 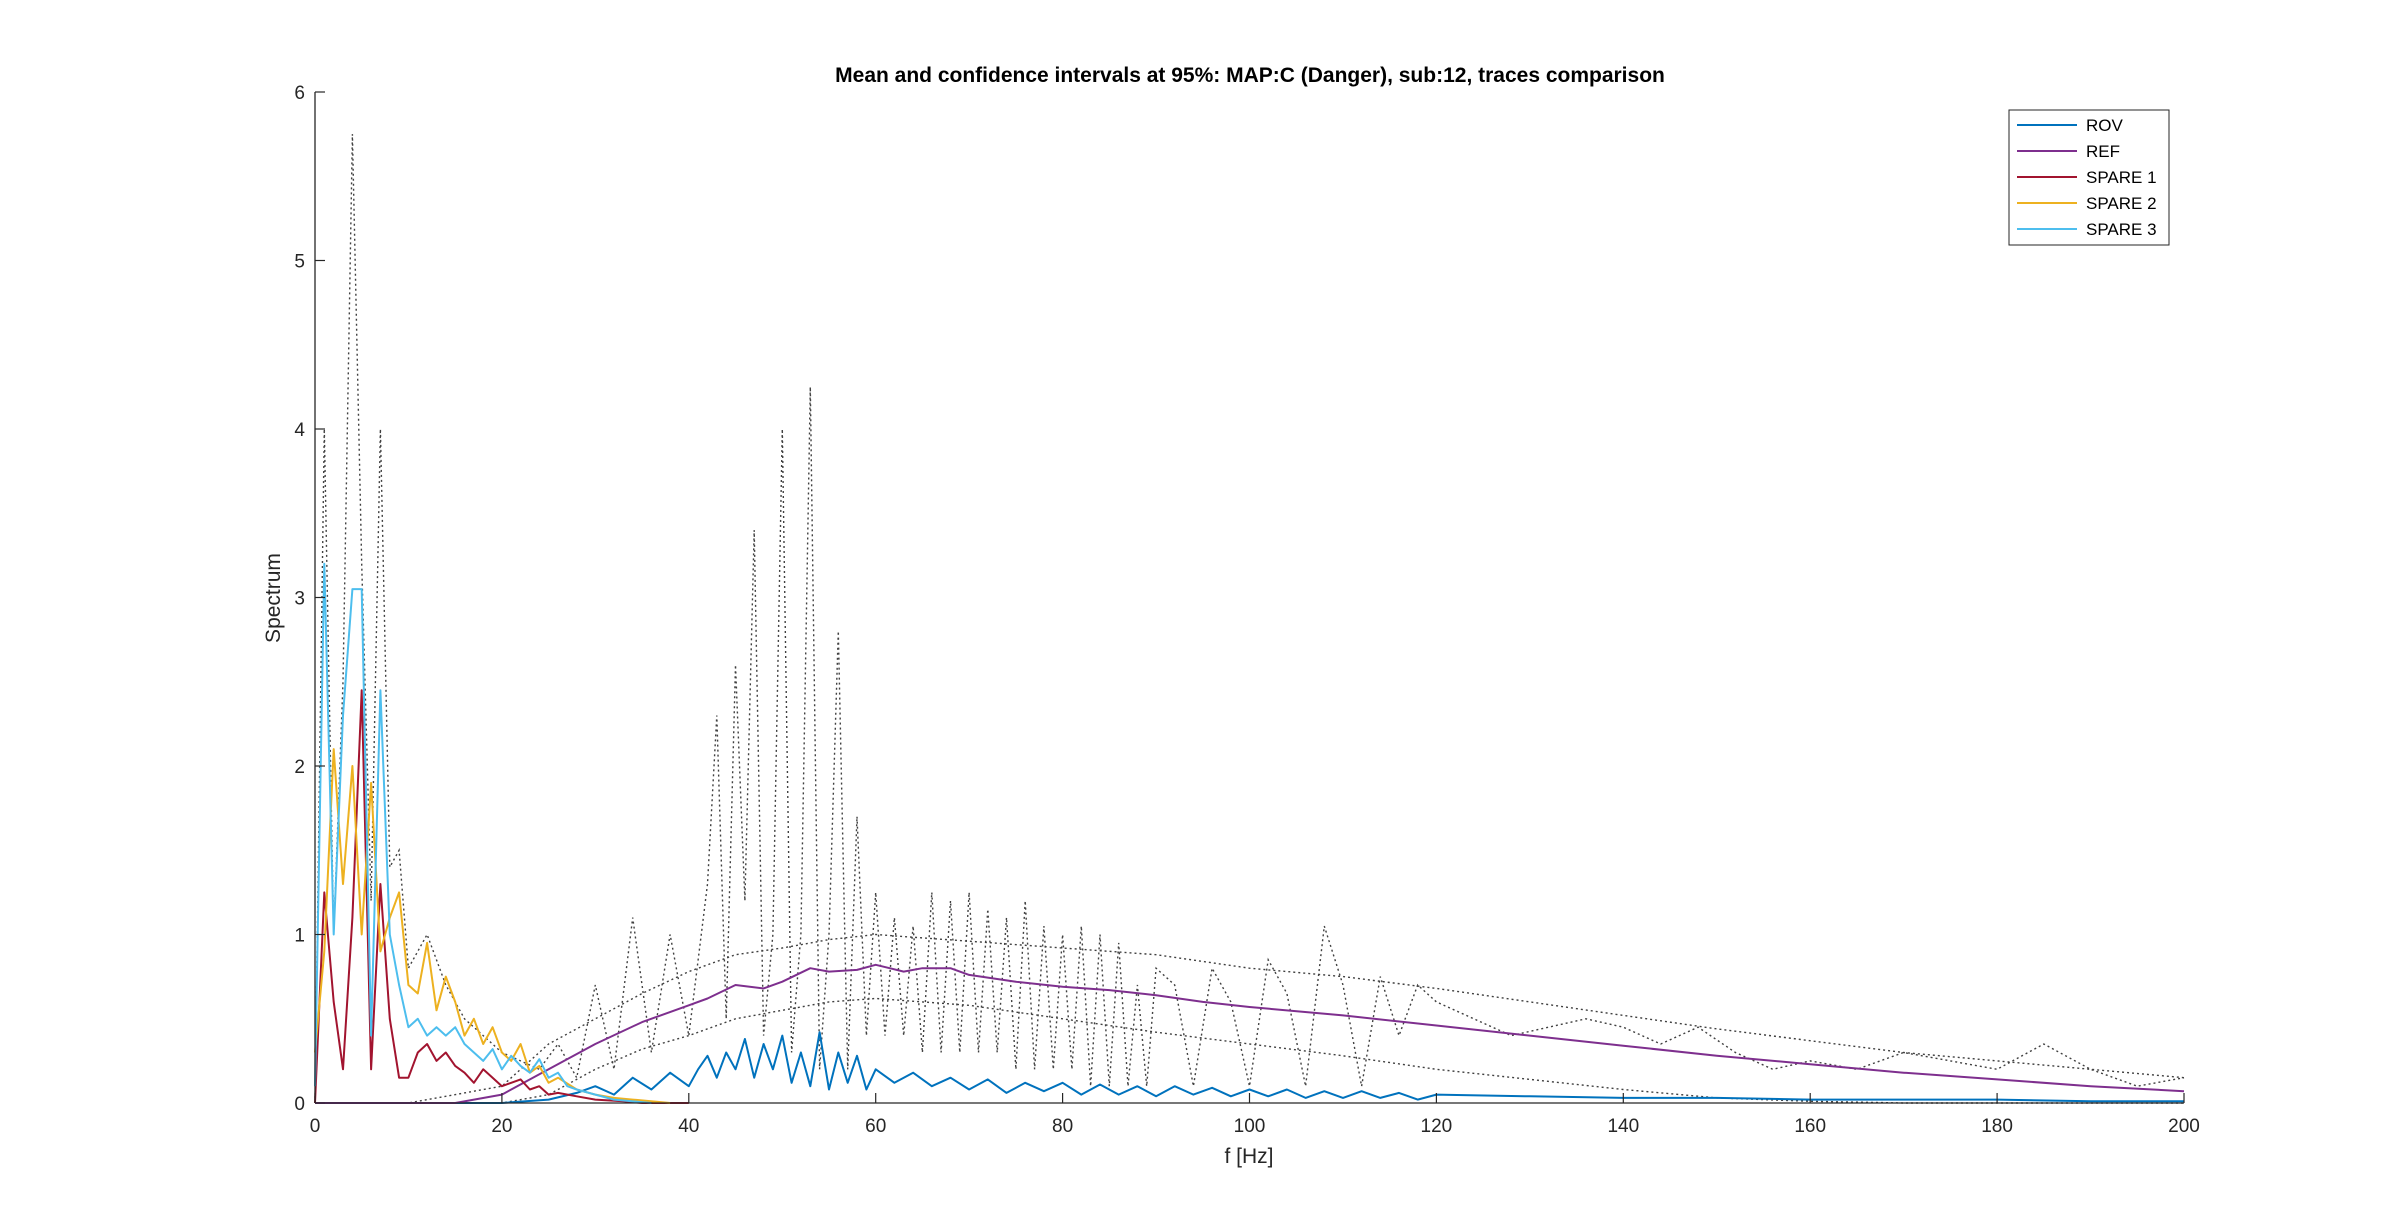 What do you see at coordinates (299, 599) in the screenshot?
I see `y-tick-label: 3` at bounding box center [299, 599].